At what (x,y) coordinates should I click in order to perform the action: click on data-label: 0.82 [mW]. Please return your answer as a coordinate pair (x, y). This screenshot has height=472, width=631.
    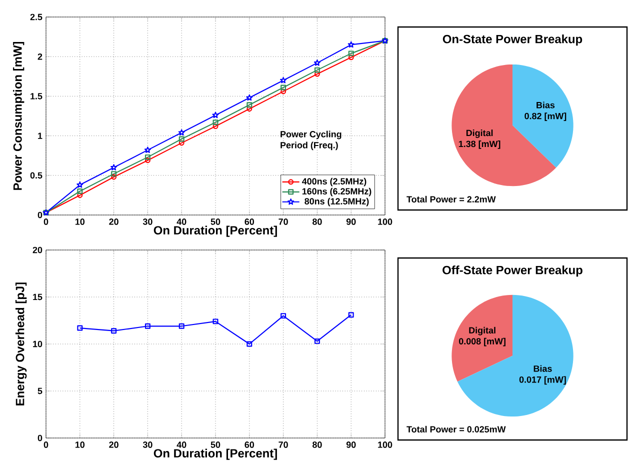
    Looking at the image, I should click on (545, 117).